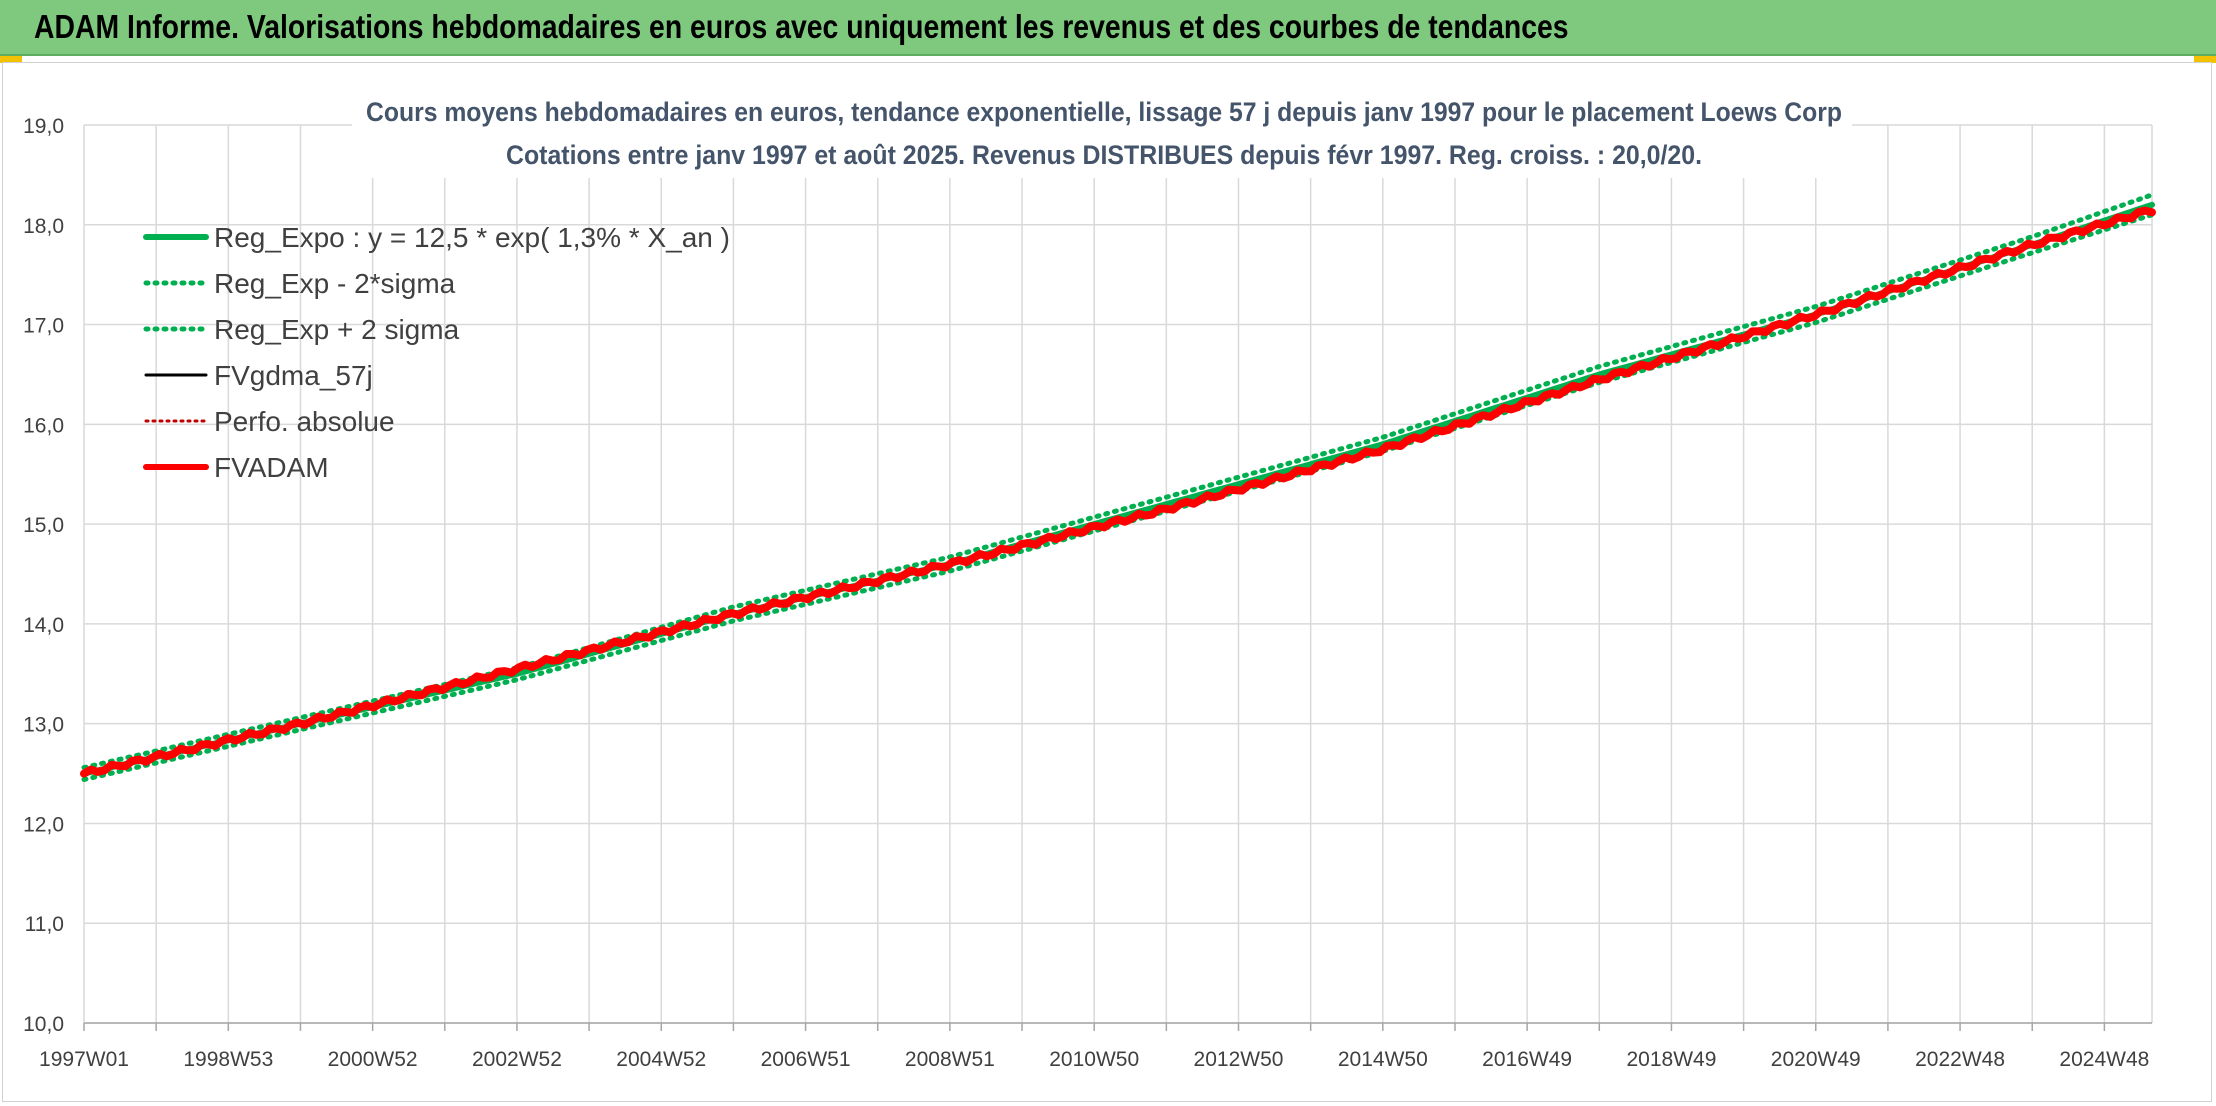 The image size is (2216, 1106). I want to click on y-tick-label: 13,0, so click(43, 725).